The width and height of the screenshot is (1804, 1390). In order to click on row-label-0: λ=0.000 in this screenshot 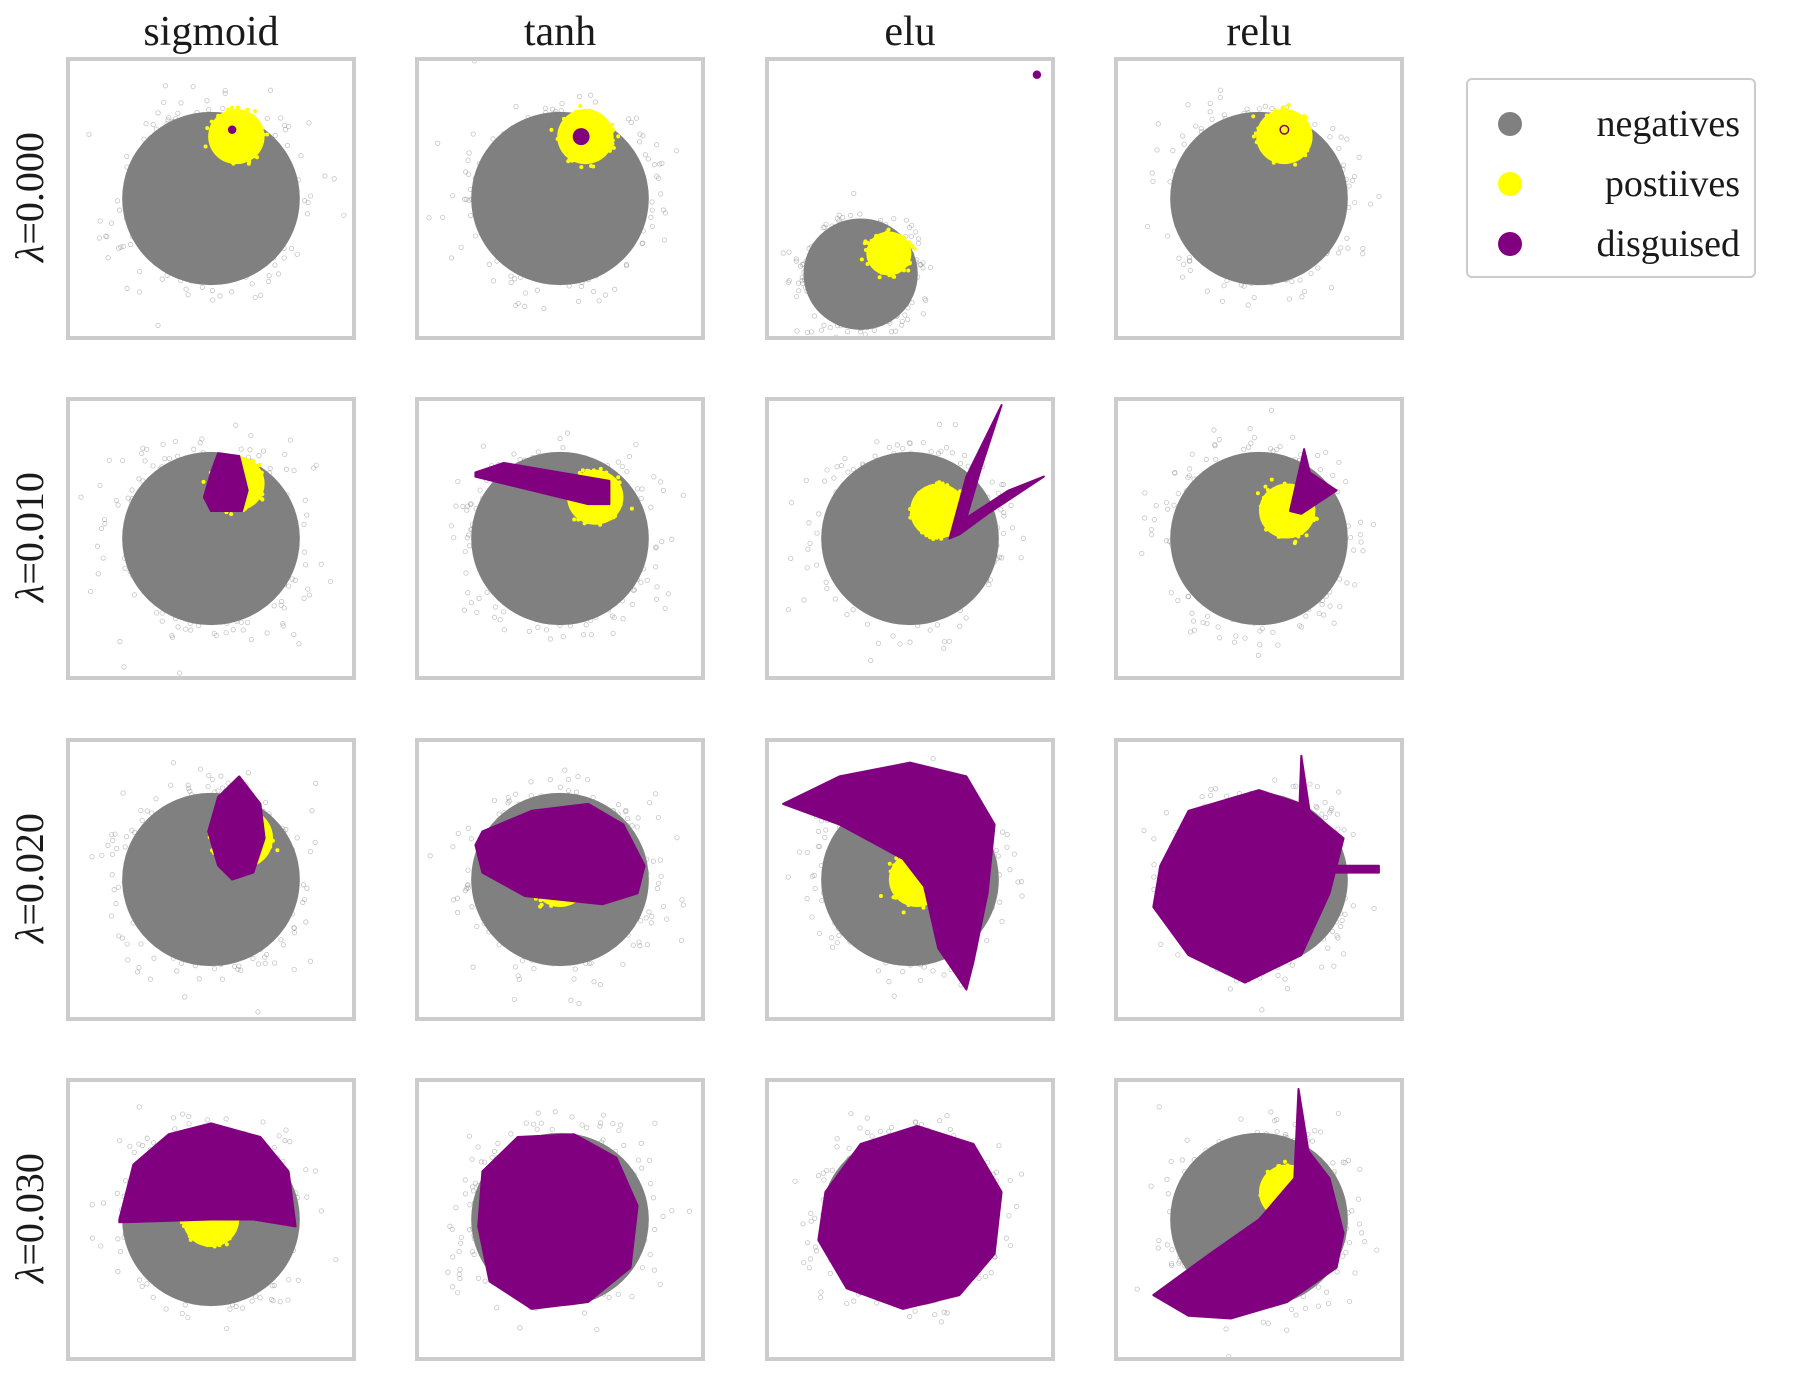, I will do `click(30, 197)`.